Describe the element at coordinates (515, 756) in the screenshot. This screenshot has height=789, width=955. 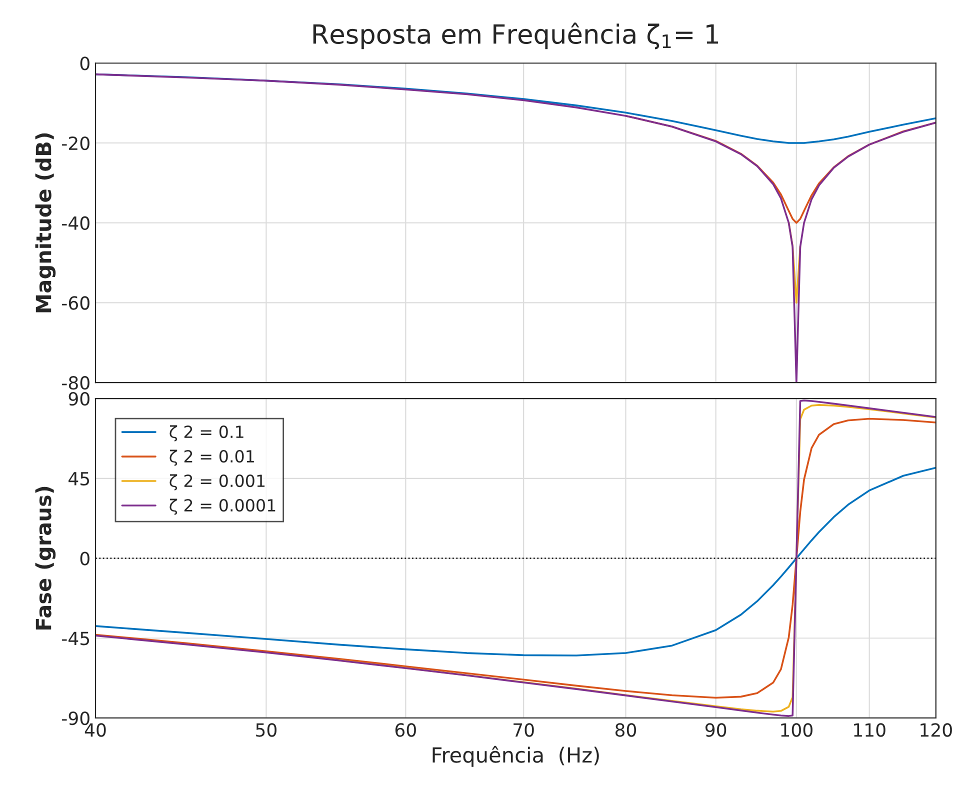
I see `x-axis-title: Frequência (Hz)` at that location.